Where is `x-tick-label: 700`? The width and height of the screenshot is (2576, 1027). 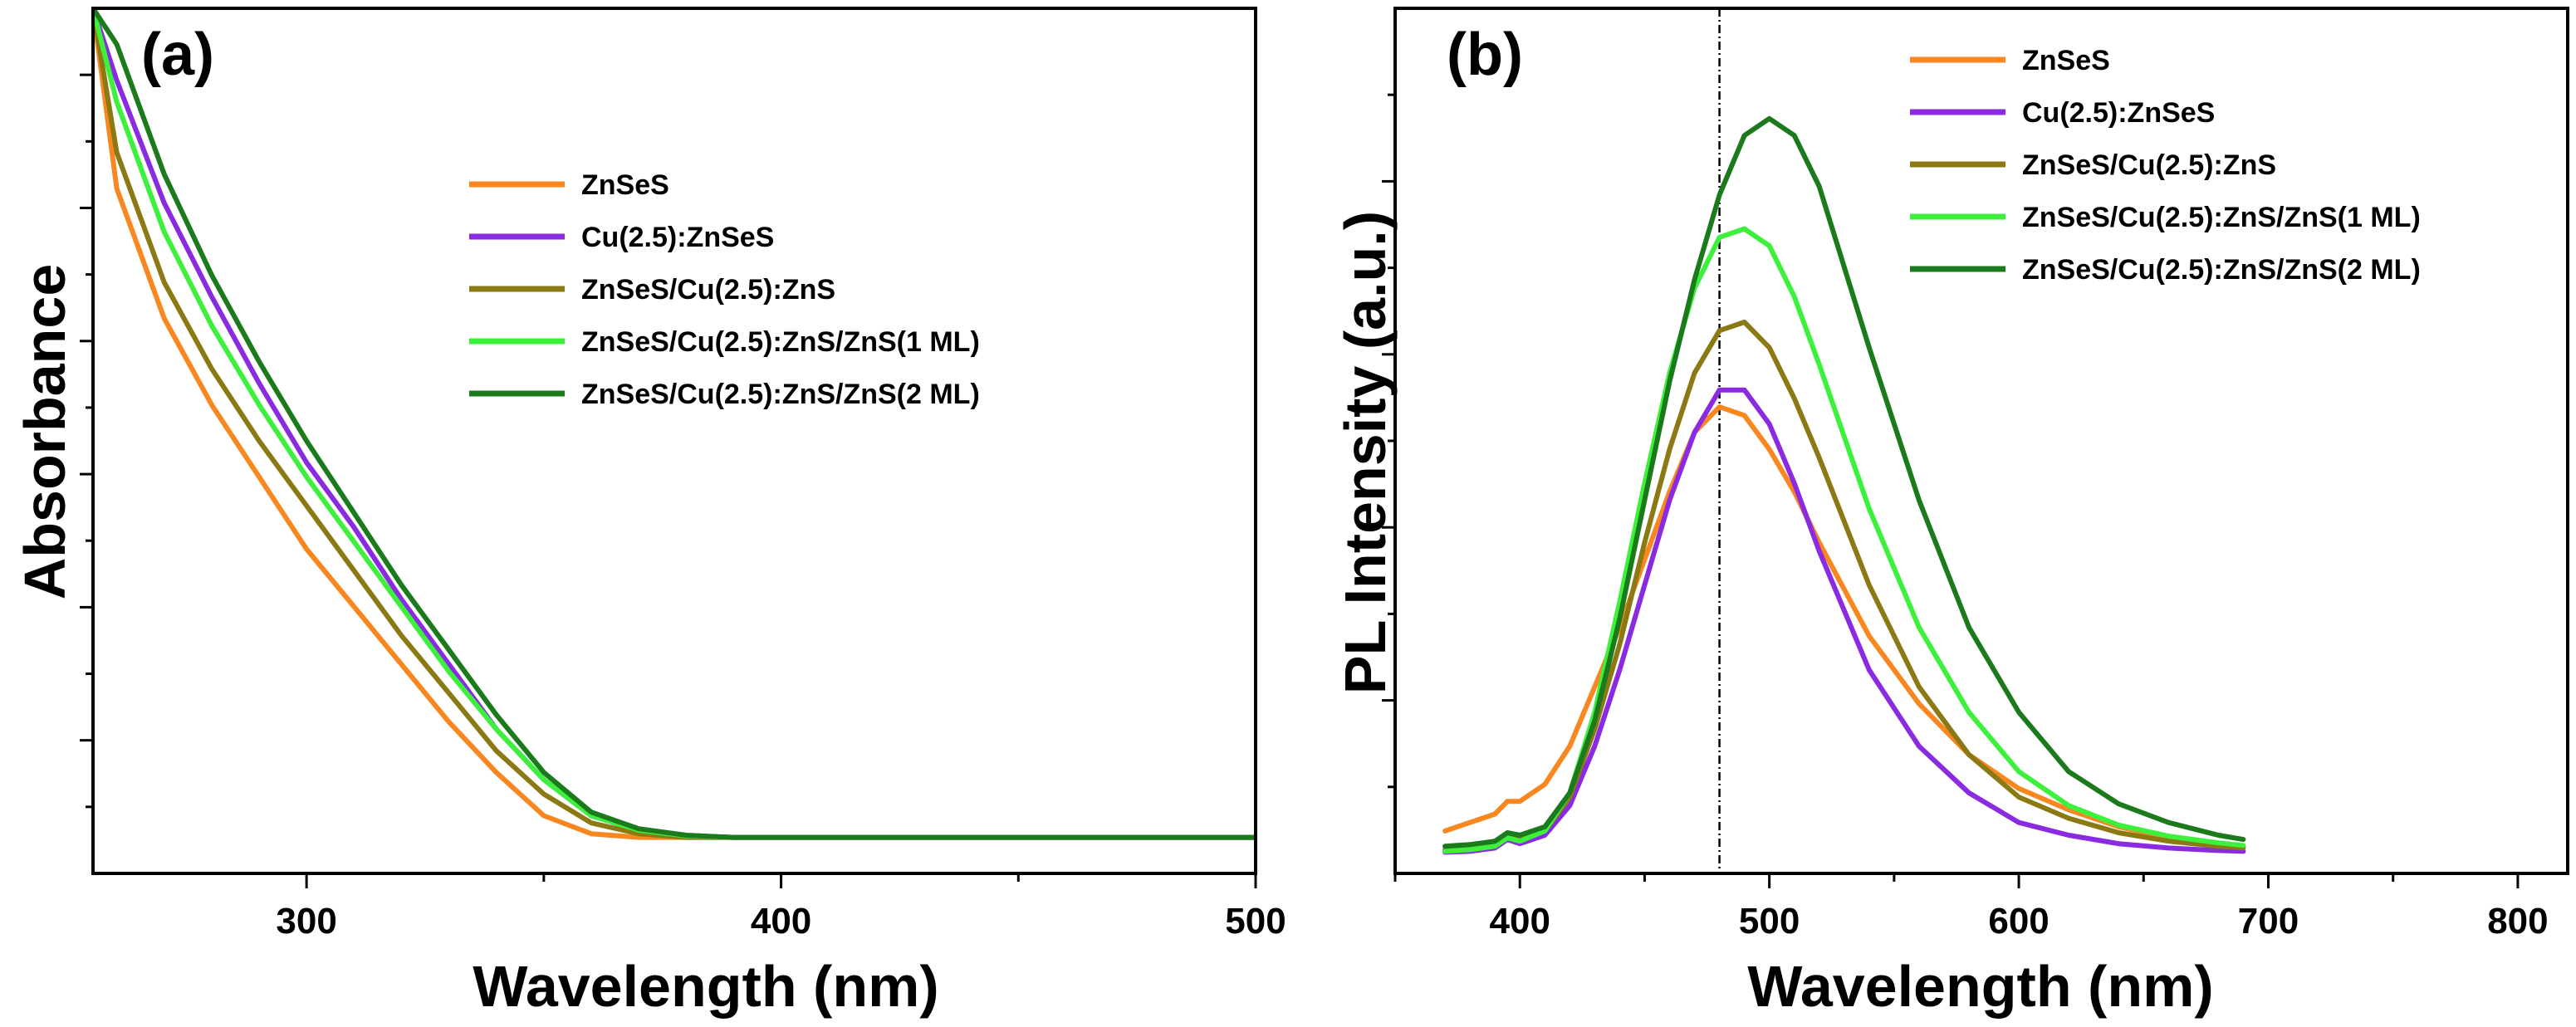 x-tick-label: 700 is located at coordinates (2268, 921).